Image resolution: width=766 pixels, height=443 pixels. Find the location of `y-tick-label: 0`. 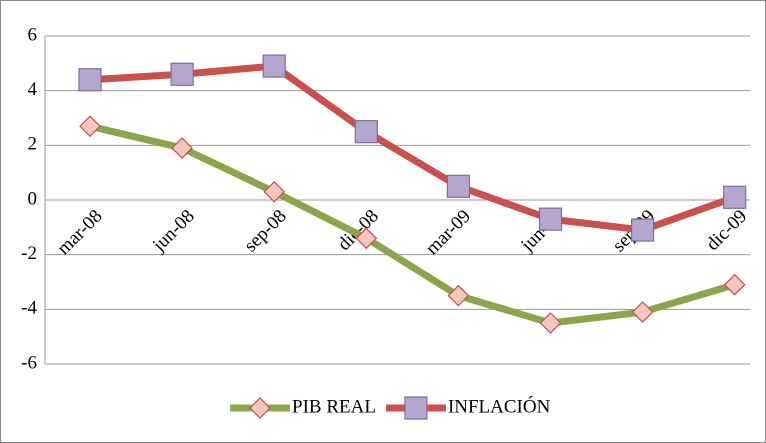

y-tick-label: 0 is located at coordinates (33, 198).